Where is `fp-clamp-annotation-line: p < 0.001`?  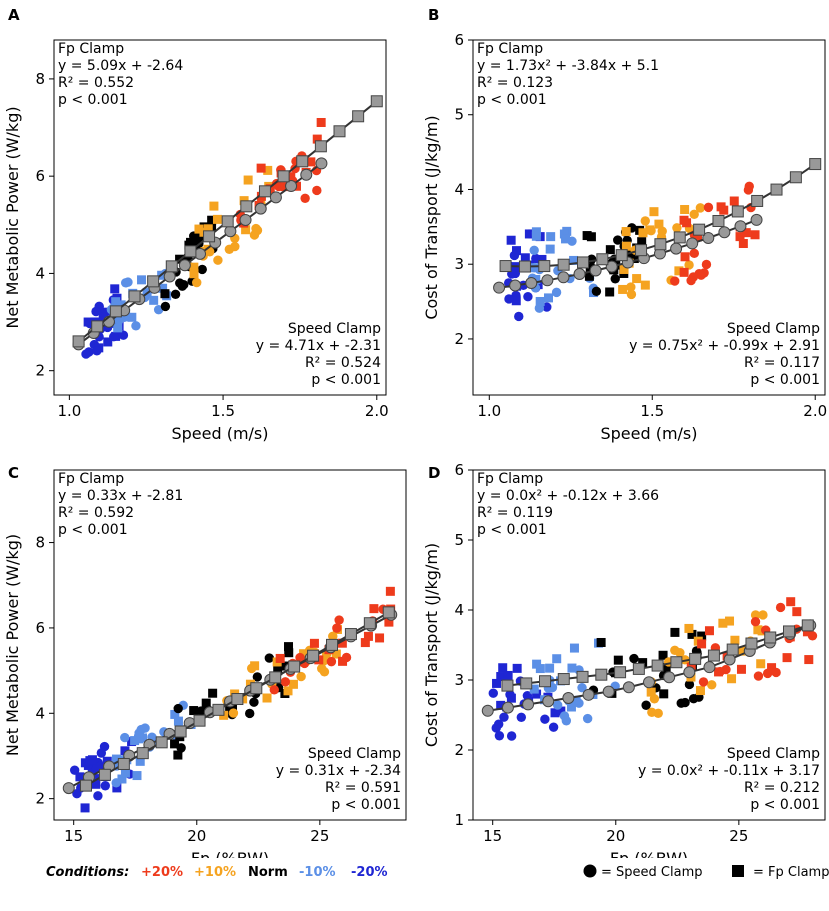
fp-clamp-annotation-line: p < 0.001 is located at coordinates (93, 100).